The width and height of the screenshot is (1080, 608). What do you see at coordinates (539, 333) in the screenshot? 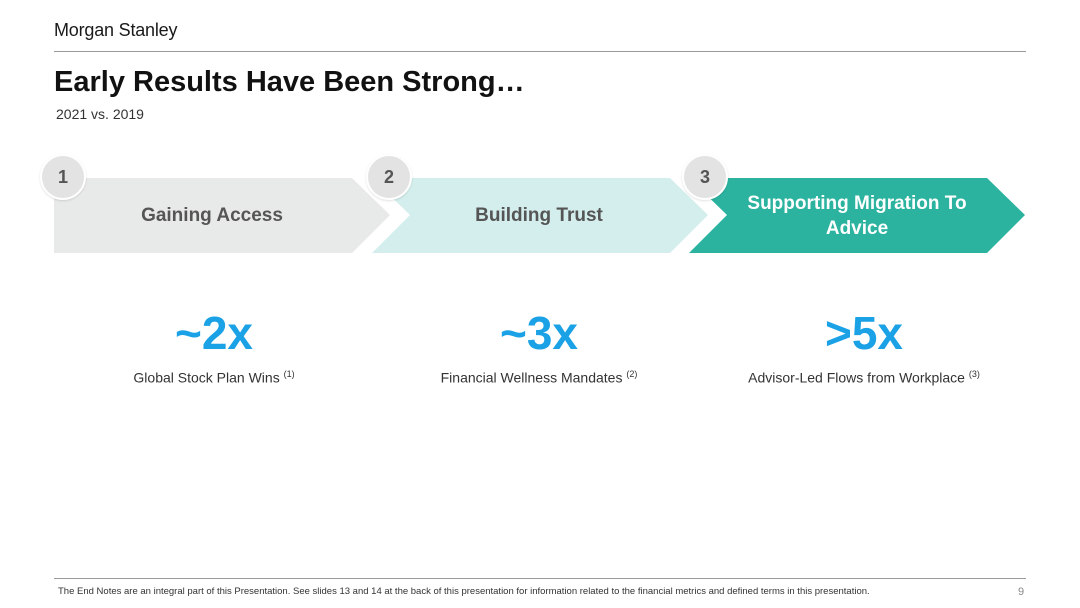
I see `metric-2-value: ~3x` at bounding box center [539, 333].